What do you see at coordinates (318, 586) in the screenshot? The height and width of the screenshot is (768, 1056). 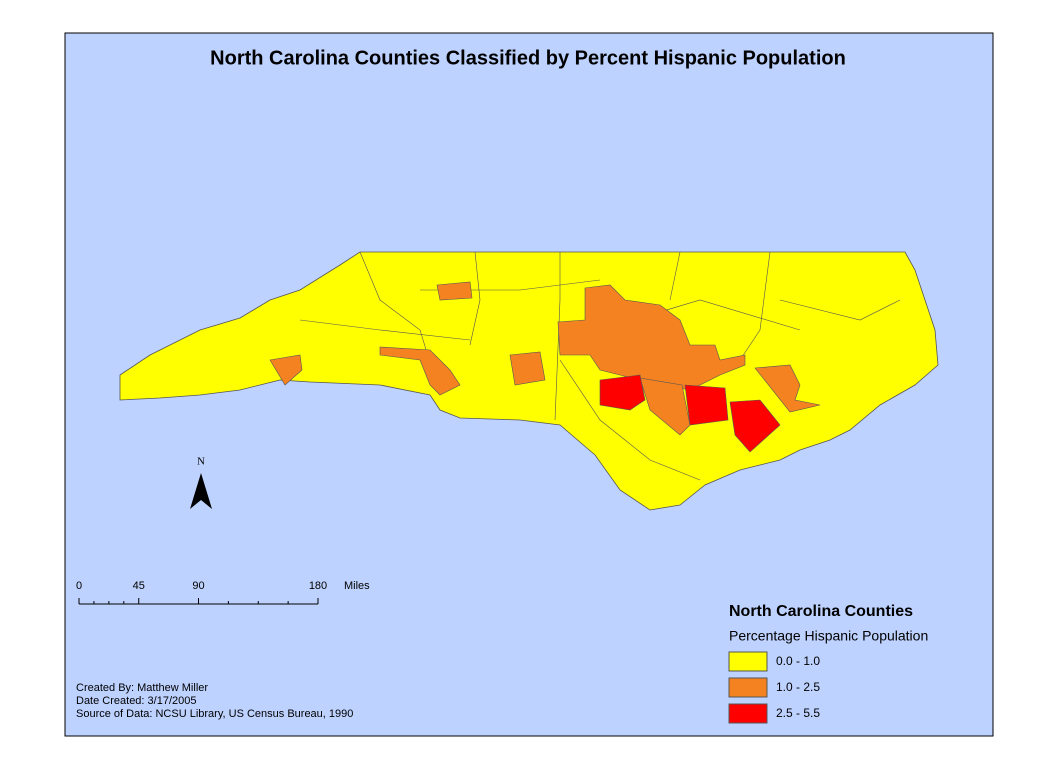 I see `scale-label: 180` at bounding box center [318, 586].